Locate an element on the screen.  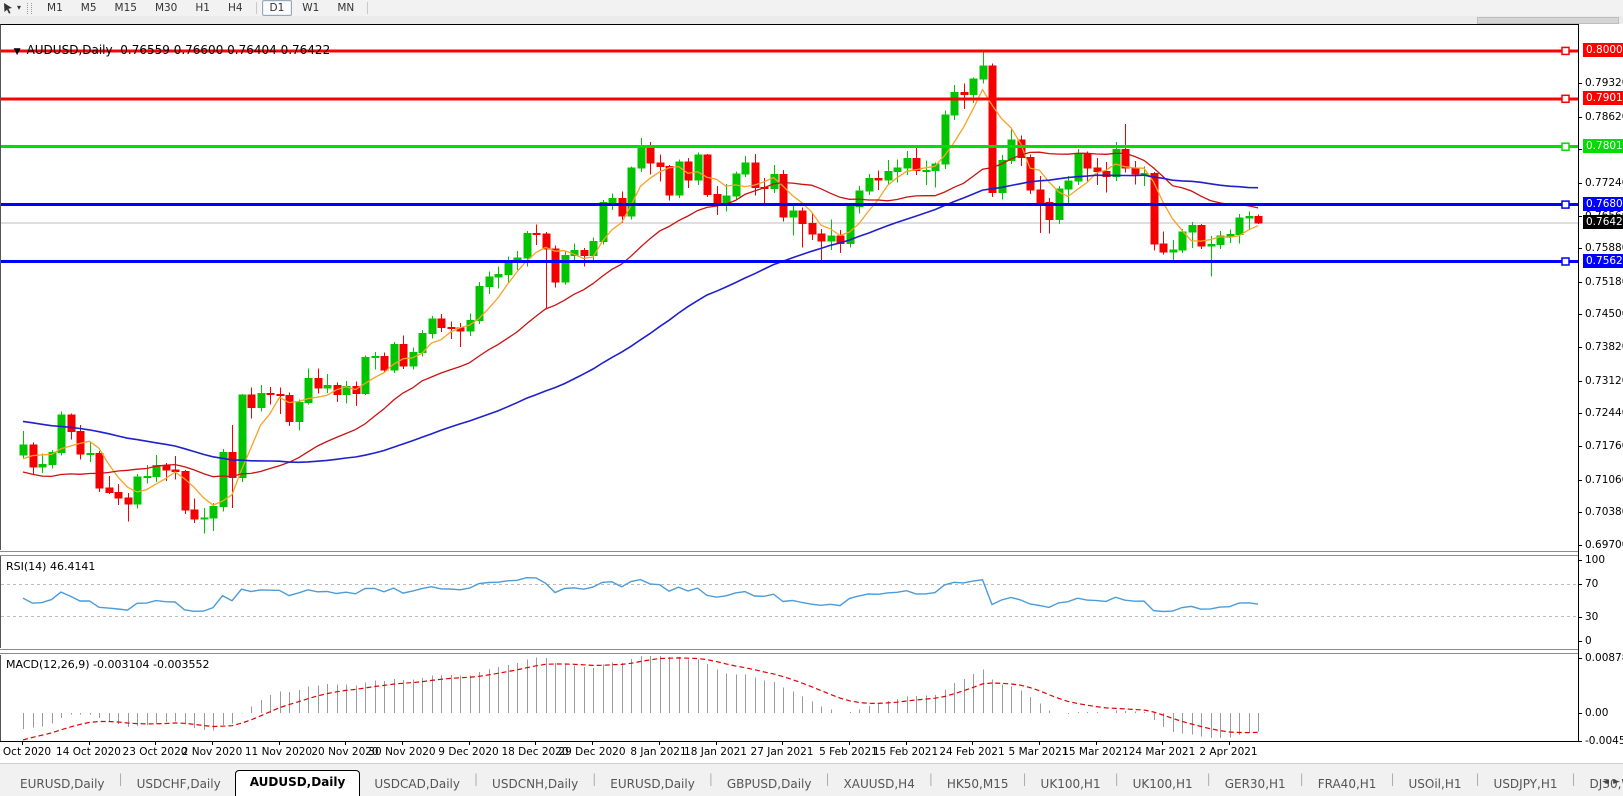
date-label: 27 Jan 2021 is located at coordinates (782, 752).